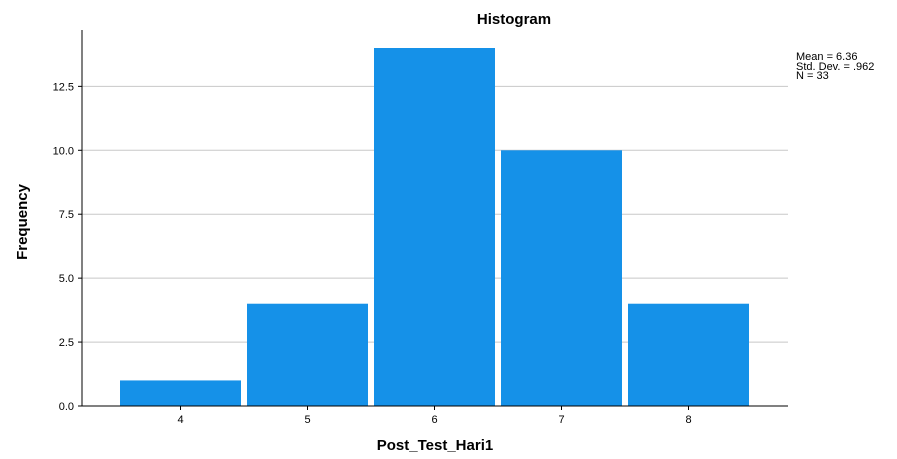  I want to click on x-tick-label: 6, so click(434, 420).